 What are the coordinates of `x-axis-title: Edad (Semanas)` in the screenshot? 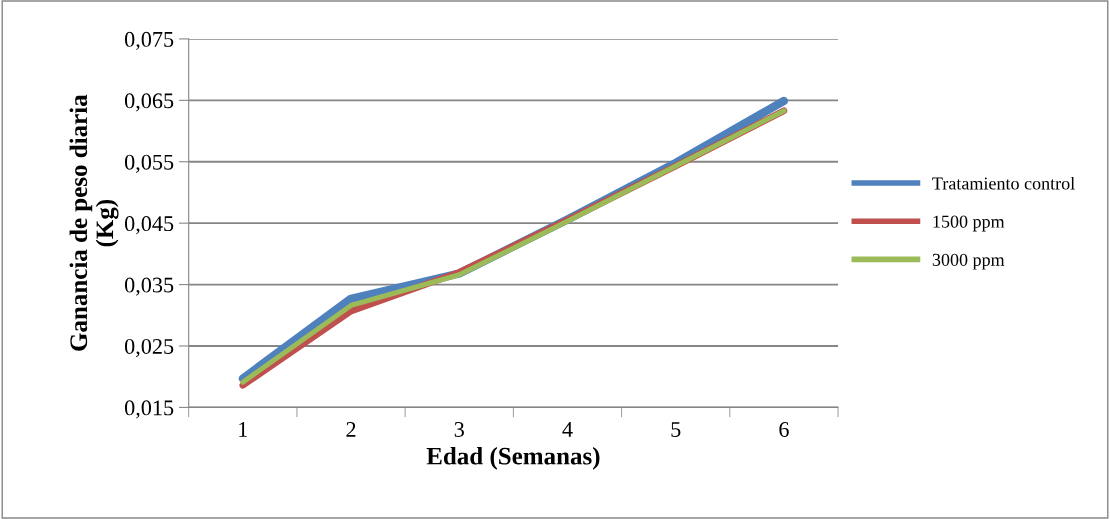 It's located at (513, 458).